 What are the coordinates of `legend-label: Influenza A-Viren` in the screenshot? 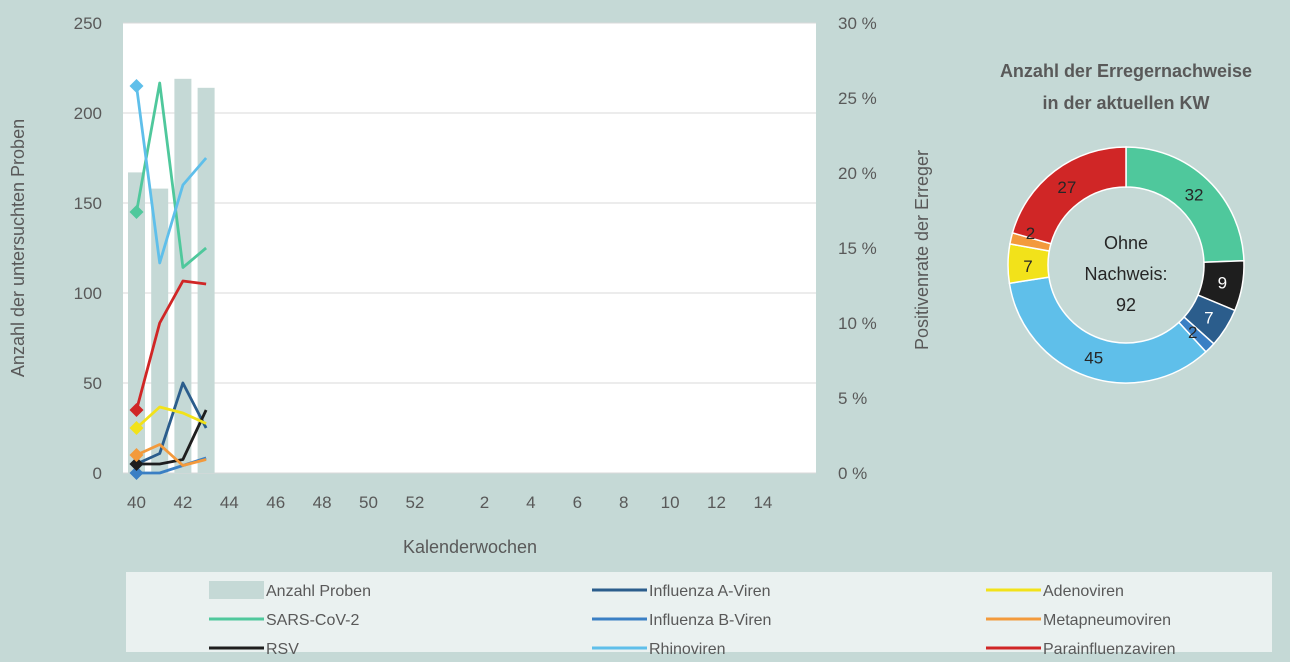 It's located at (710, 591).